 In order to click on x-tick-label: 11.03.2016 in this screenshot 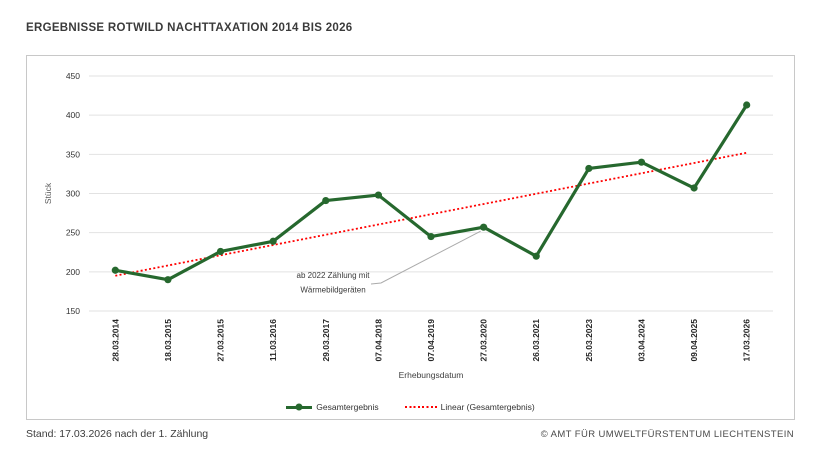, I will do `click(273, 340)`.